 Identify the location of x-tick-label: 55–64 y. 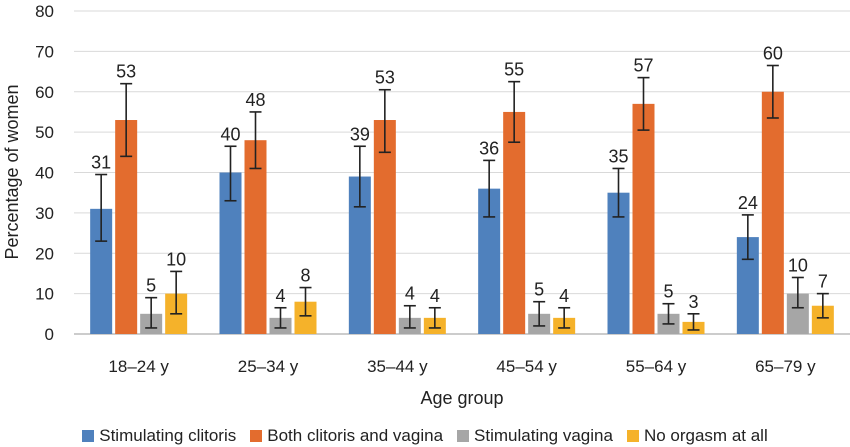
(656, 366).